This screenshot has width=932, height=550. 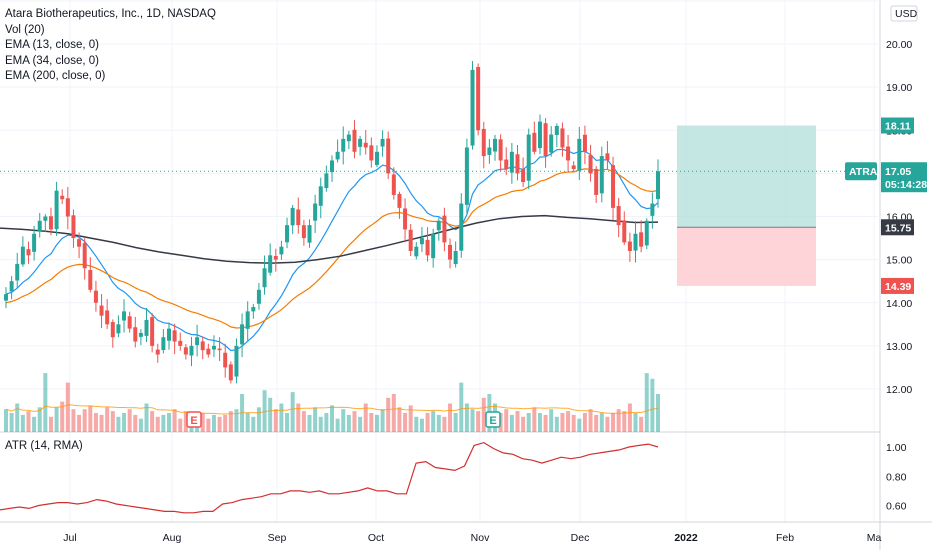 What do you see at coordinates (52, 45) in the screenshot?
I see `legend-ema13: EMA (13, close, 0)` at bounding box center [52, 45].